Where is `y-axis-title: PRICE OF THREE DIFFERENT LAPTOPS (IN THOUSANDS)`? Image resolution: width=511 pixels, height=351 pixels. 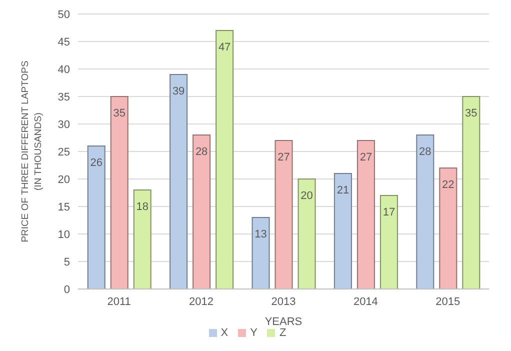 y-axis-title: PRICE OF THREE DIFFERENT LAPTOPS (IN THOUSANDS) is located at coordinates (32, 151).